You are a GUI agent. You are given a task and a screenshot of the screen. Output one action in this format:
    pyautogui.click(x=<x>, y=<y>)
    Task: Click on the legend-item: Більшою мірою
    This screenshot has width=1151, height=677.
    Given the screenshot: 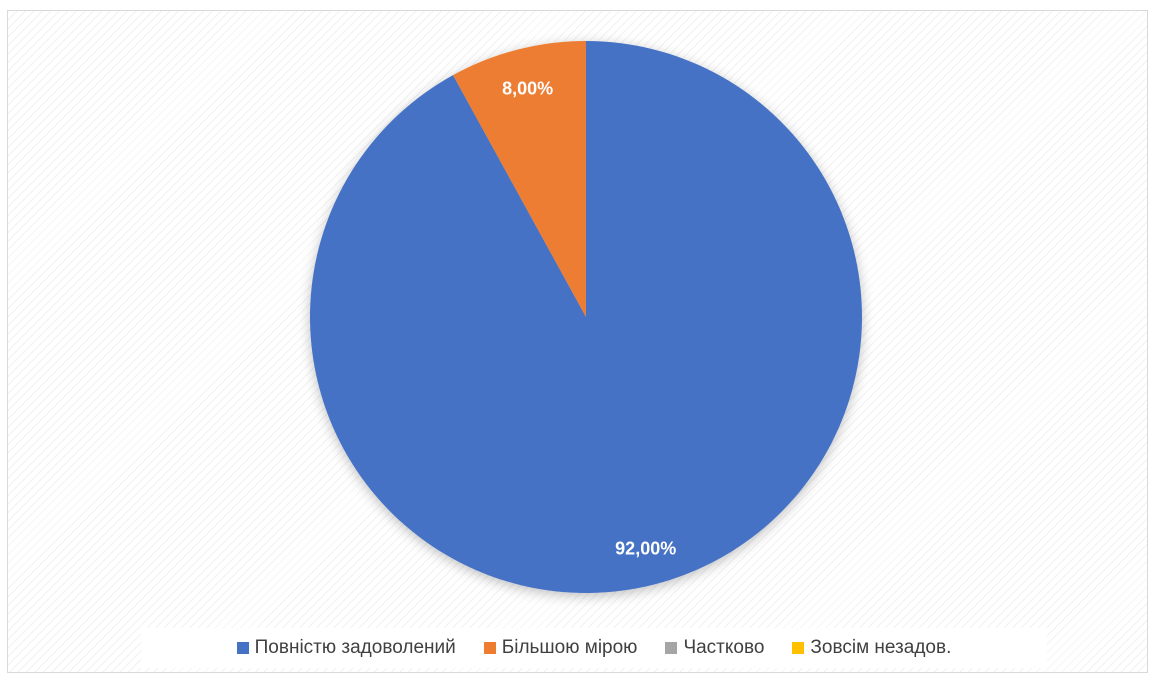 What is the action you would take?
    pyautogui.click(x=561, y=648)
    